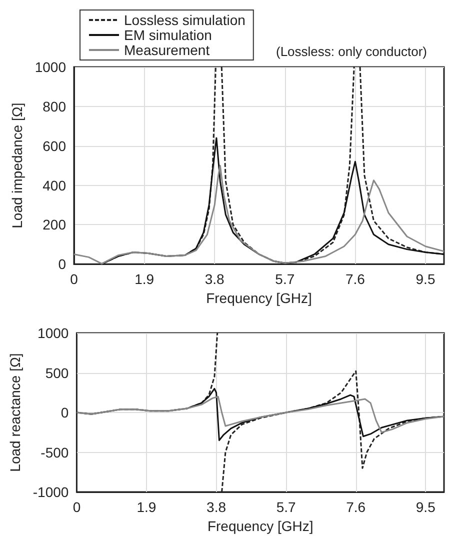 The width and height of the screenshot is (451, 541). Describe the element at coordinates (16, 165) in the screenshot. I see `y-axis-title: Load impedance [Ω]` at that location.